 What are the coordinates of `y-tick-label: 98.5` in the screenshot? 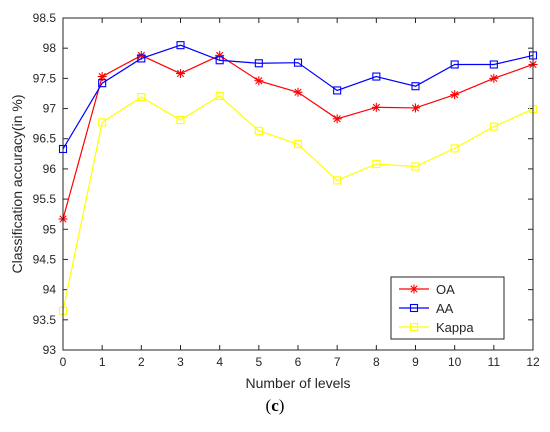 It's located at (45, 18).